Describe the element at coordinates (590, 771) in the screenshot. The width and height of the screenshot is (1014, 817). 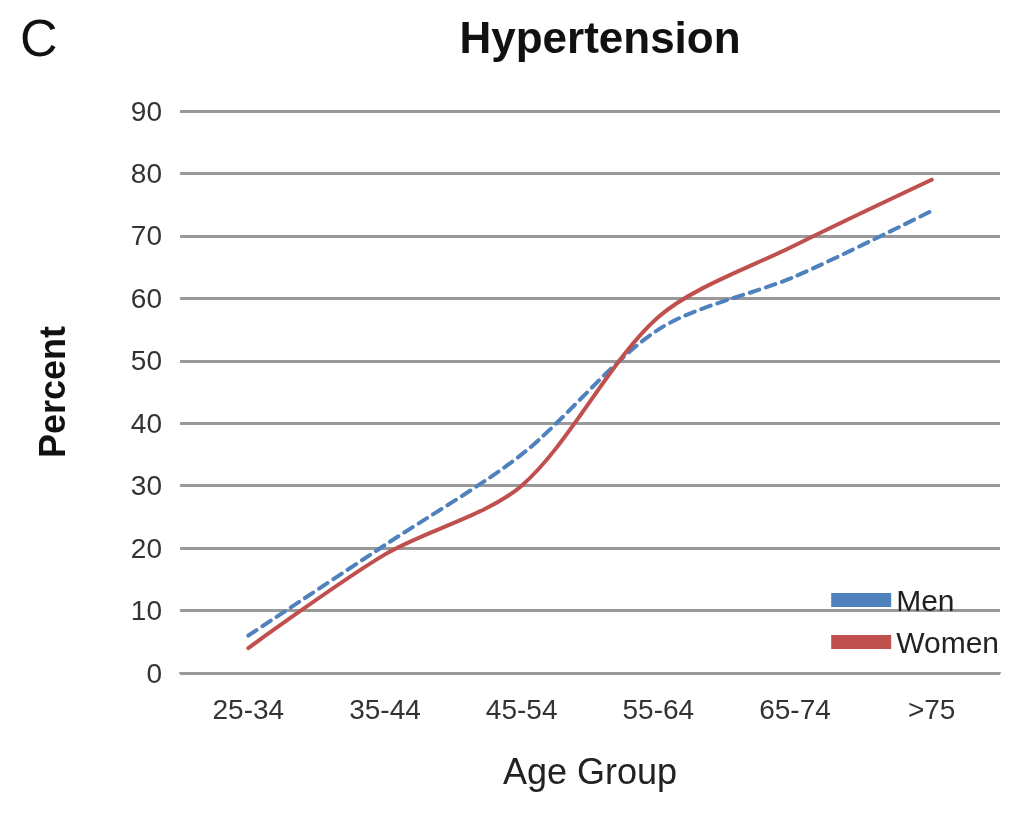
I see `x-axis-title: Age Group` at that location.